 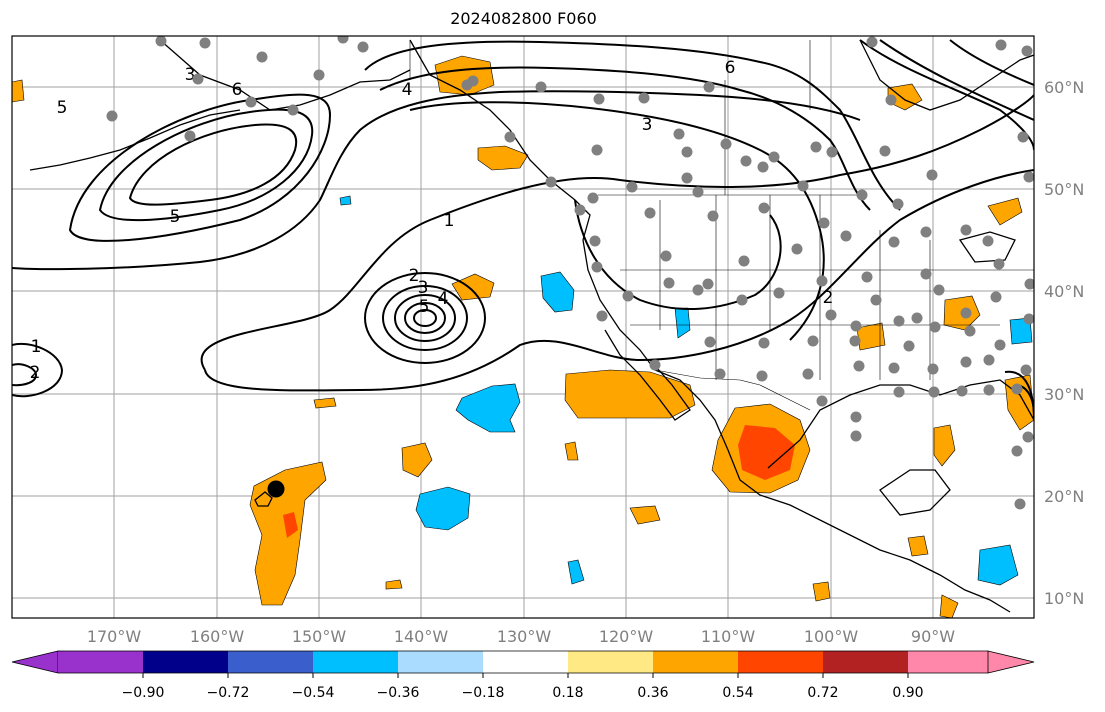 I want to click on lon-label: 130°W, so click(x=524, y=636).